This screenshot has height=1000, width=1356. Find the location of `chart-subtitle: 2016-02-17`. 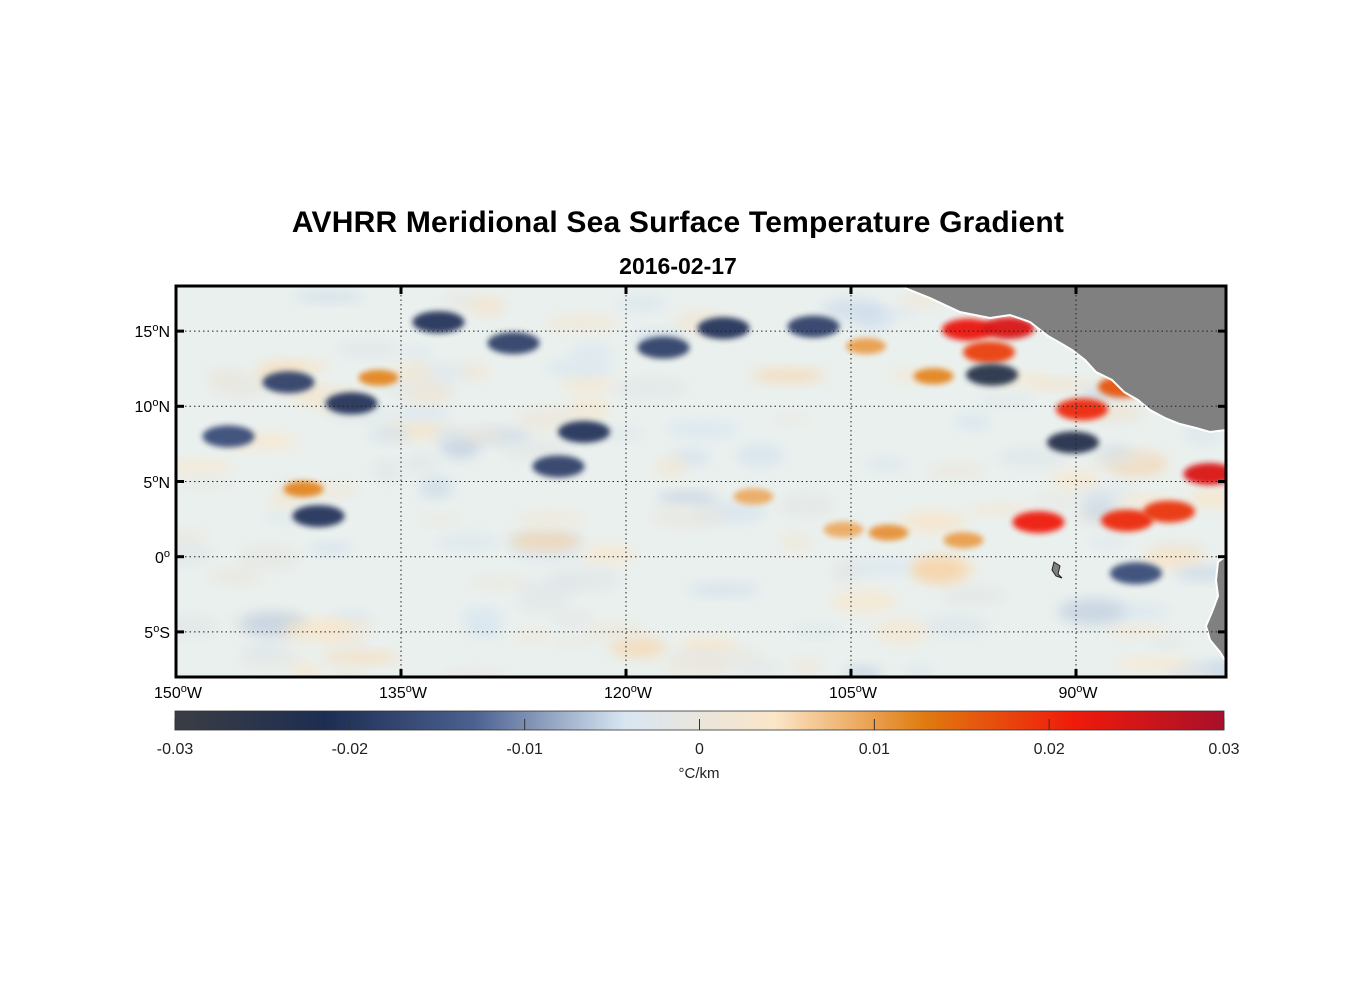

chart-subtitle: 2016-02-17 is located at coordinates (678, 266).